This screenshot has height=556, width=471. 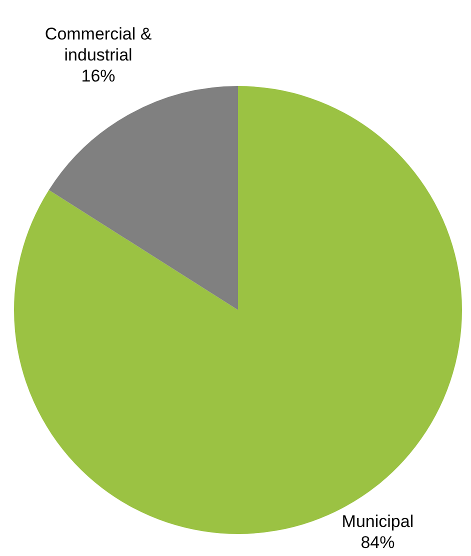 What do you see at coordinates (98, 76) in the screenshot?
I see `data-label: 16%` at bounding box center [98, 76].